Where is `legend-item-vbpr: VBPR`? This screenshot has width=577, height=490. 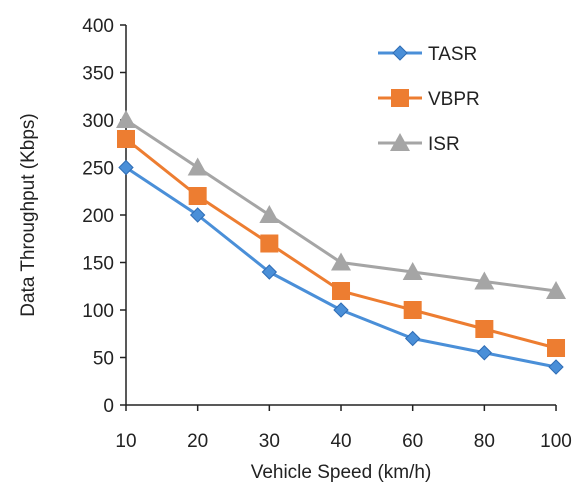
legend-item-vbpr: VBPR is located at coordinates (429, 99).